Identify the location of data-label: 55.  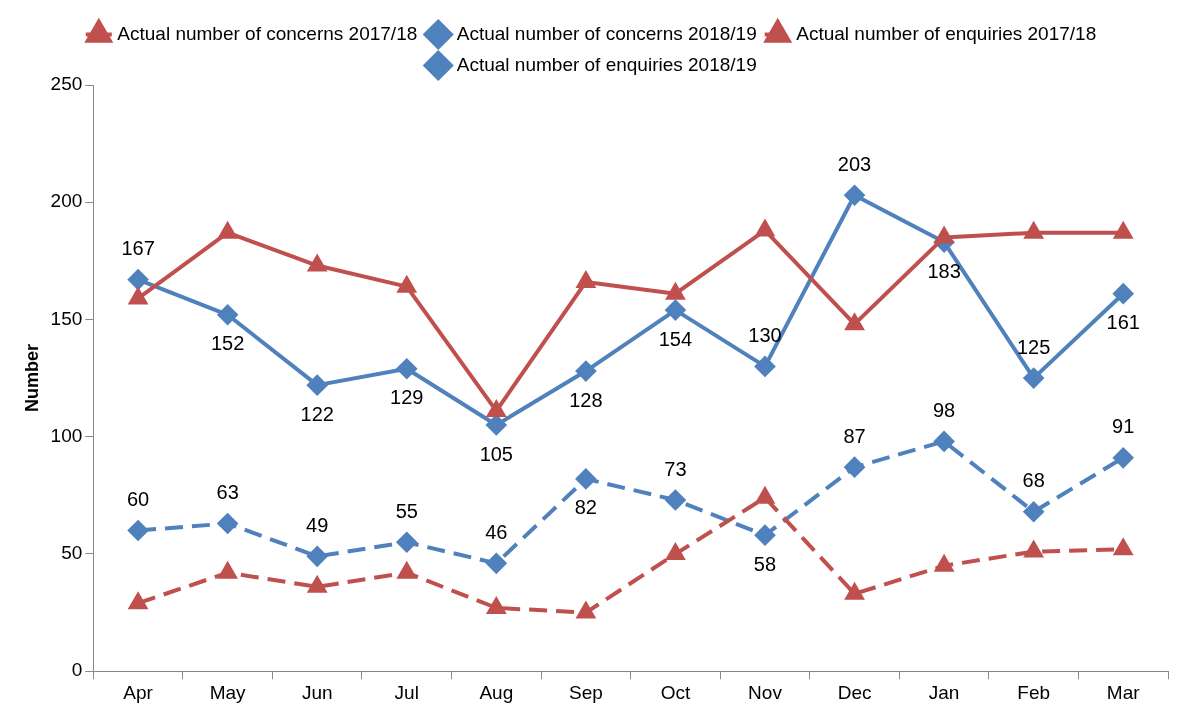
(406, 510).